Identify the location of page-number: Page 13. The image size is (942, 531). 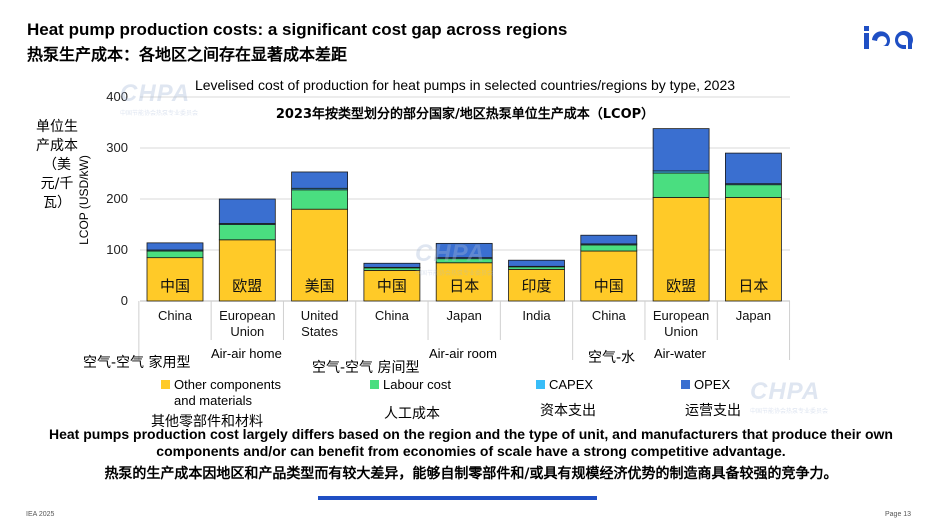
(898, 514).